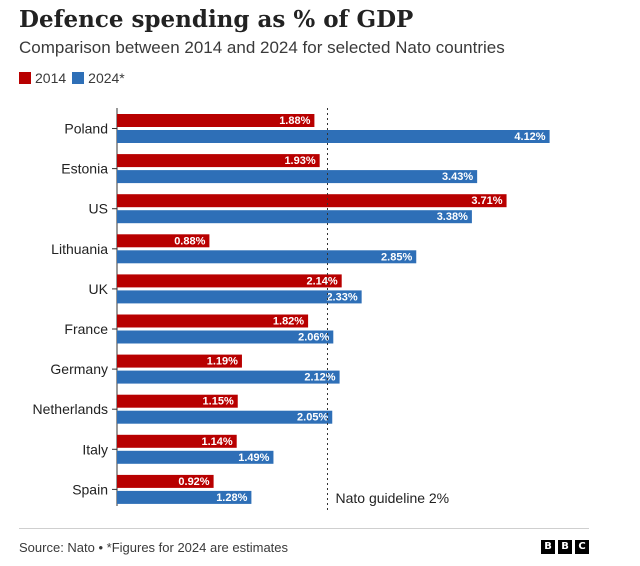  I want to click on category-label: France, so click(86, 329).